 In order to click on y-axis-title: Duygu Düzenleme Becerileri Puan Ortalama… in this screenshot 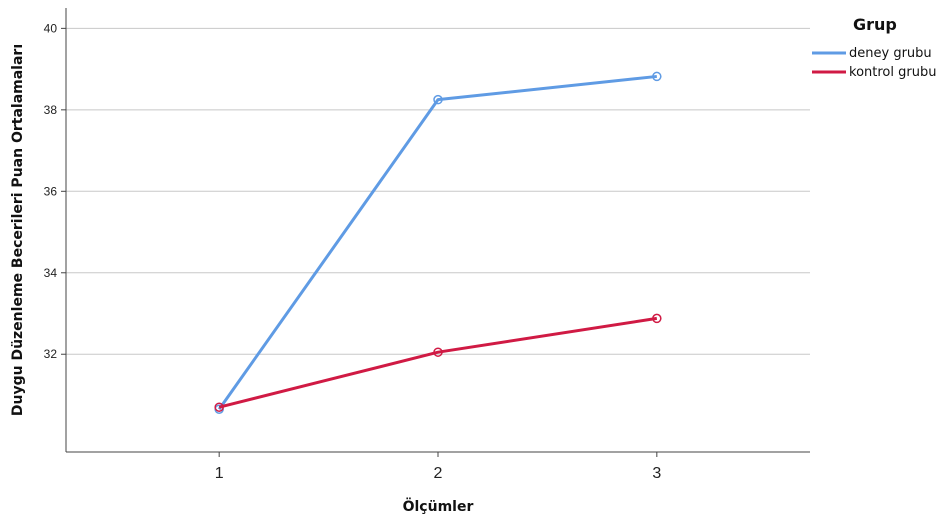, I will do `click(18, 230)`.